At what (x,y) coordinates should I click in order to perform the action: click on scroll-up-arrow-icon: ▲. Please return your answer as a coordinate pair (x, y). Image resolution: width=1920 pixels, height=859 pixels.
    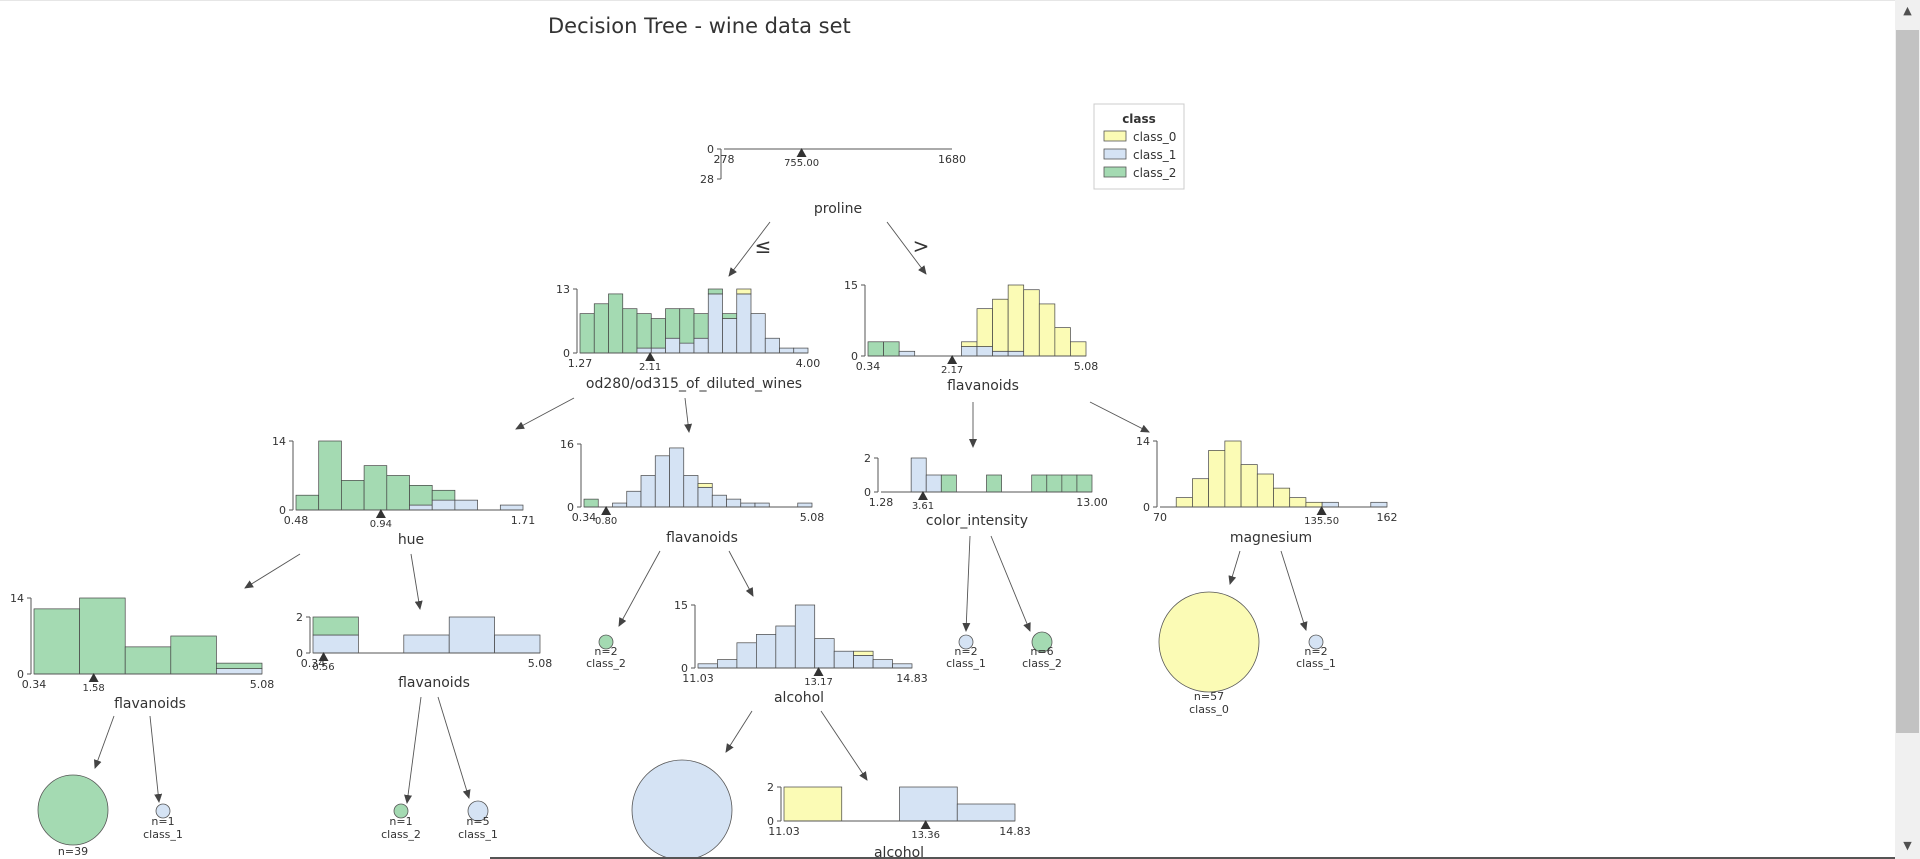
    Looking at the image, I should click on (1907, 10).